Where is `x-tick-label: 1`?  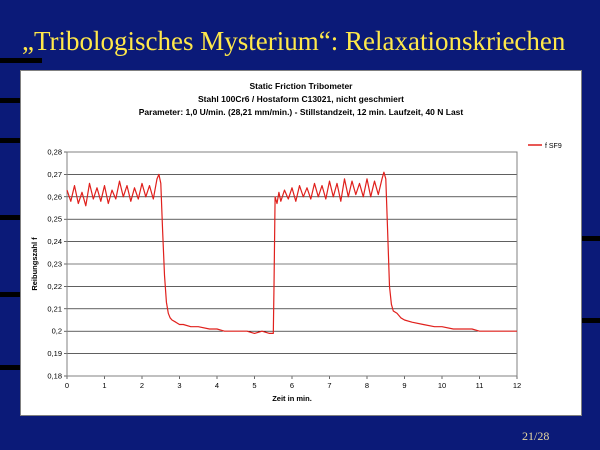 x-tick-label: 1 is located at coordinates (104, 385).